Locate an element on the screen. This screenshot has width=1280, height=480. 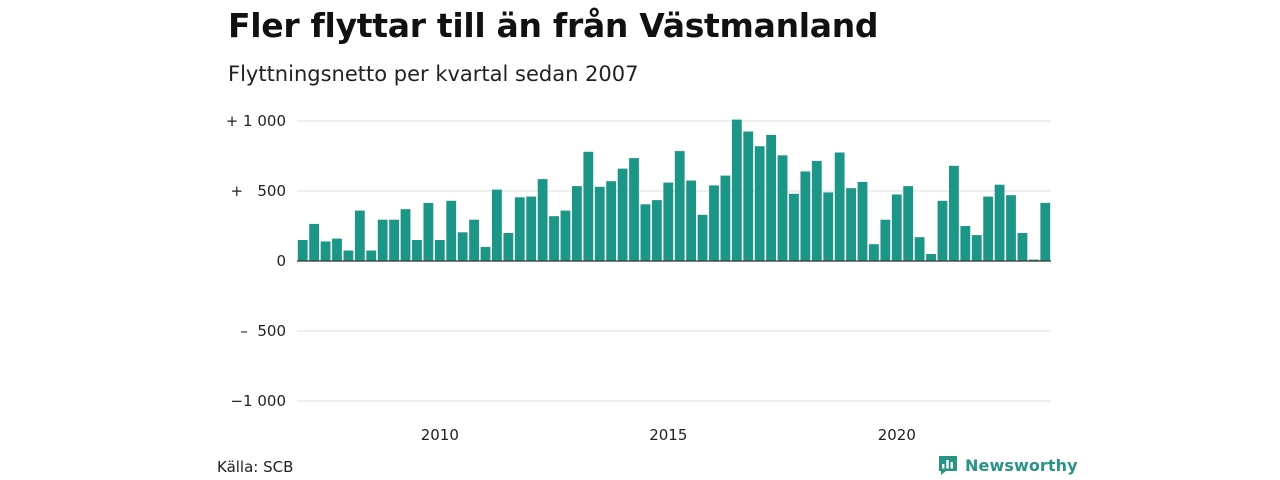
bar-chart-icon is located at coordinates (948, 465).